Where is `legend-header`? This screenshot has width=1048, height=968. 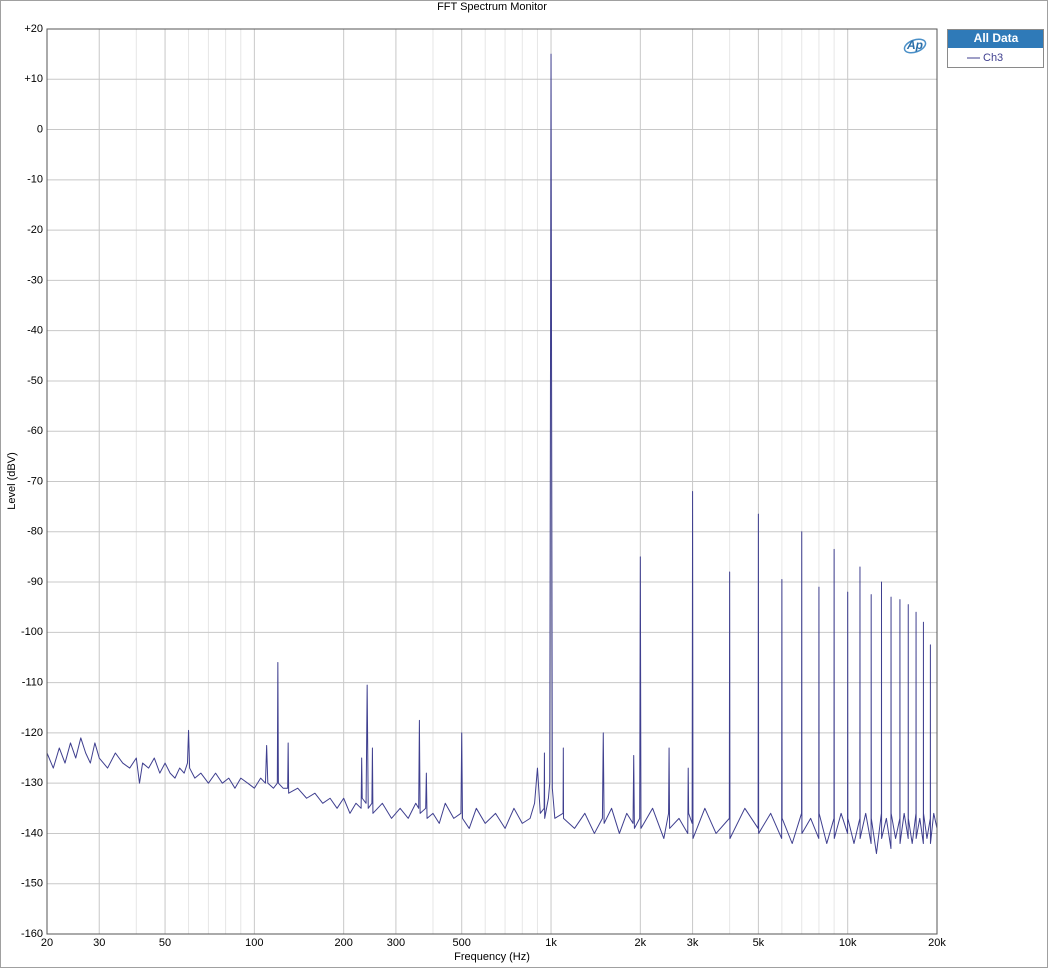 legend-header is located at coordinates (995, 39).